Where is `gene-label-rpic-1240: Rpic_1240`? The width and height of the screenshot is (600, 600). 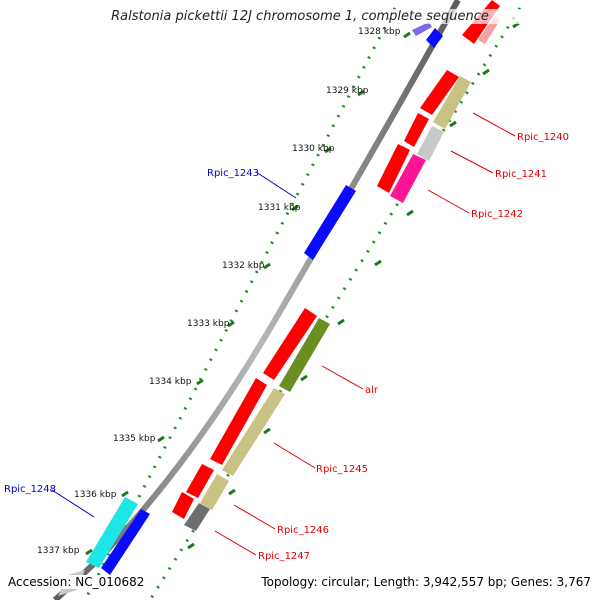
gene-label-rpic-1240: Rpic_1240 is located at coordinates (543, 137).